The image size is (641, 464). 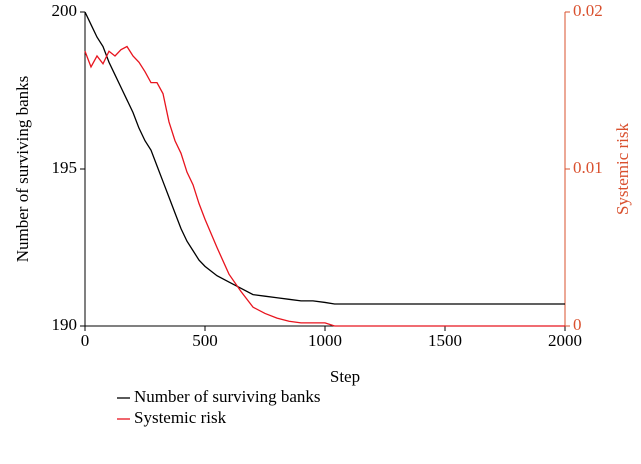 What do you see at coordinates (65, 10) in the screenshot?
I see `y-tick-label: 200` at bounding box center [65, 10].